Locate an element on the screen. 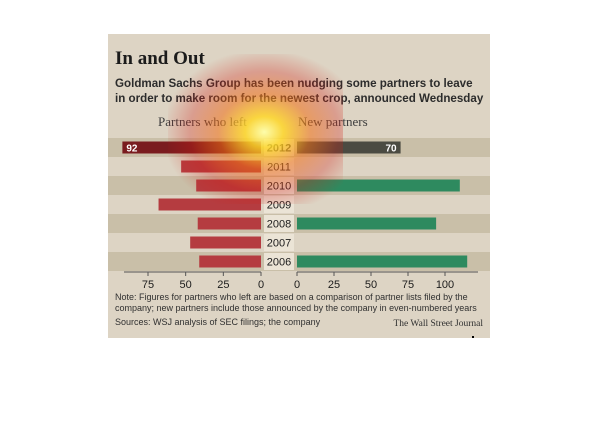  year-label-2009: 2009 is located at coordinates (279, 206).